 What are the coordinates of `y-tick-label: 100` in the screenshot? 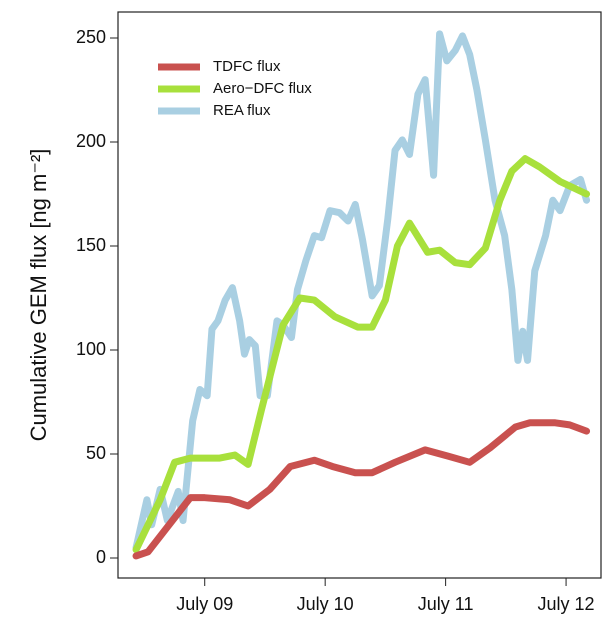 It's located at (91, 349).